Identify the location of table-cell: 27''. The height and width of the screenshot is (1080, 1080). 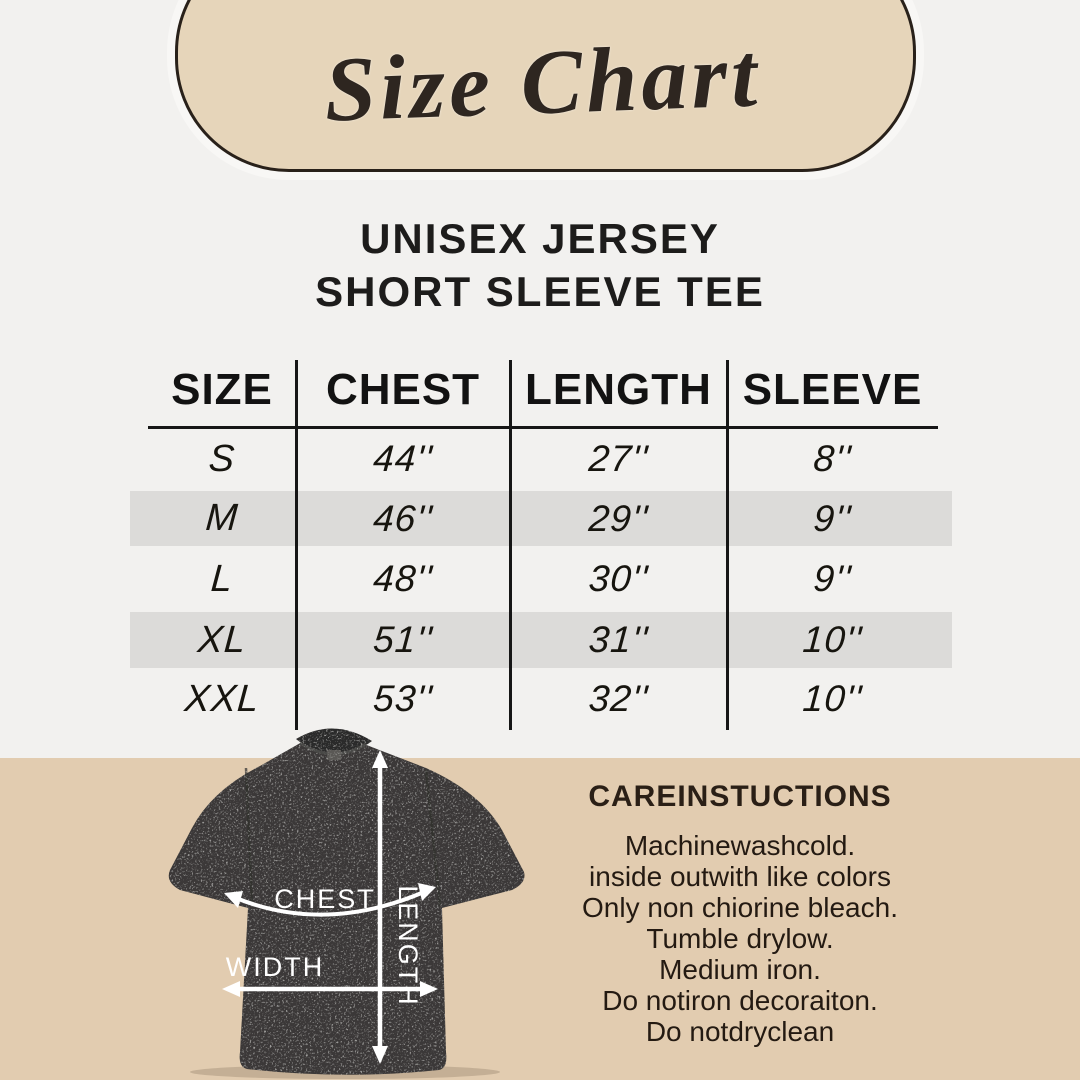
(618, 458).